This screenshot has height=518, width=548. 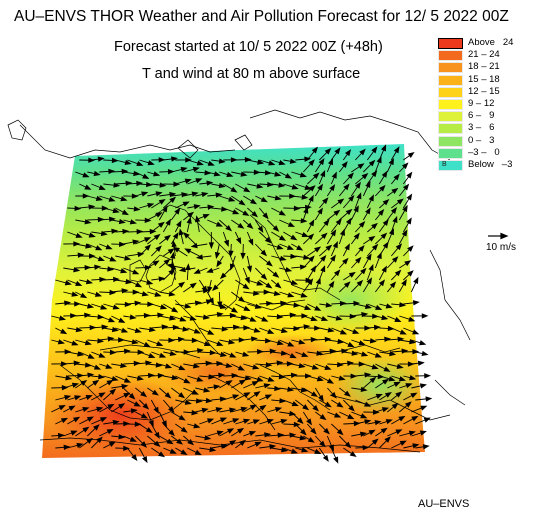 I want to click on legend-label: 9 – 12, so click(x=481, y=103).